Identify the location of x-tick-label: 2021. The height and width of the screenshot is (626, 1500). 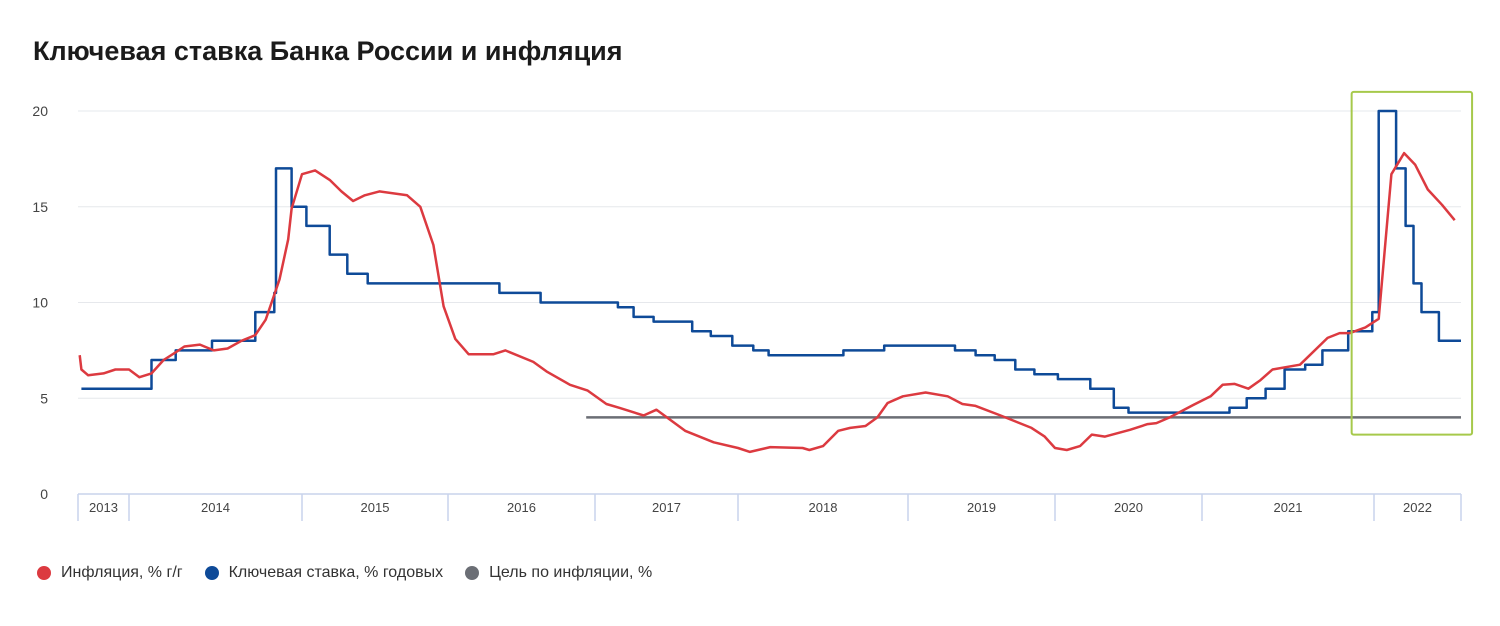
(1288, 507).